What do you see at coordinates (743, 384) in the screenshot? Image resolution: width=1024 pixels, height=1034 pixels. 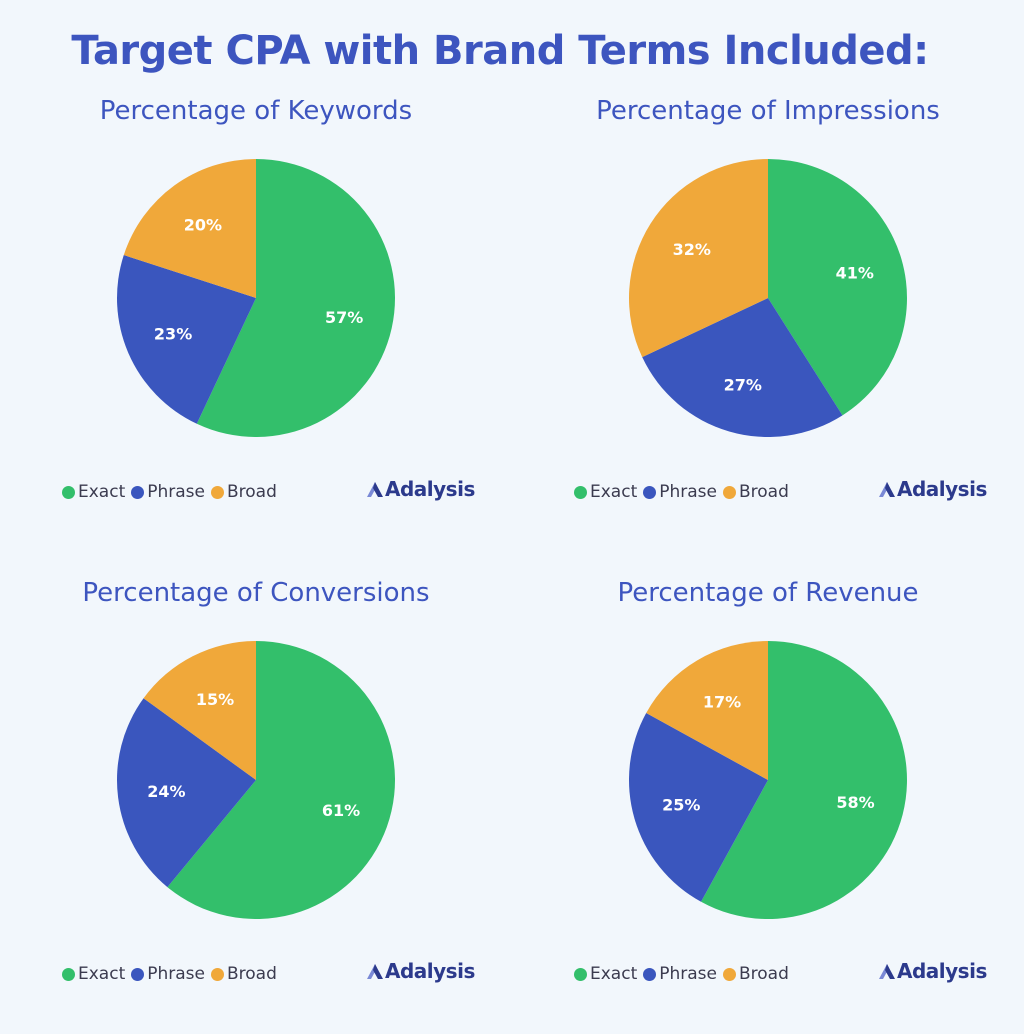 I see `slice-label-phrase: 27%` at bounding box center [743, 384].